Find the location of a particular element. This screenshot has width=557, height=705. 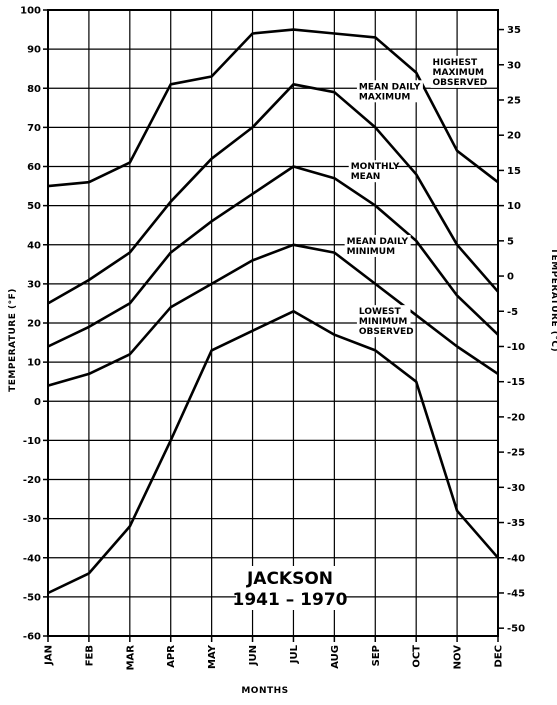

month-axis: JAN FEB MAR APR MAY JUN JUL AUG SEP OCT NOV DEC is located at coordinates (274, 653).